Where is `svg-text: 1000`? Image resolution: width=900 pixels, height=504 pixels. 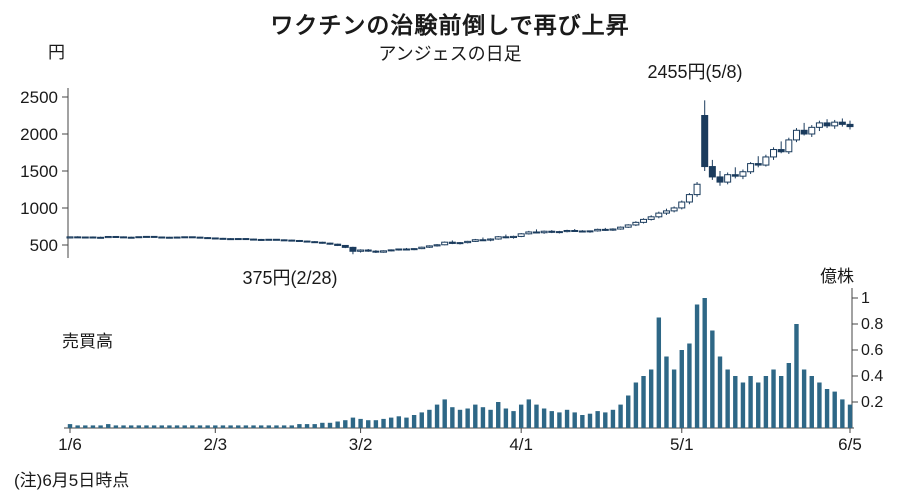
svg-text: 1000 is located at coordinates (39, 208).